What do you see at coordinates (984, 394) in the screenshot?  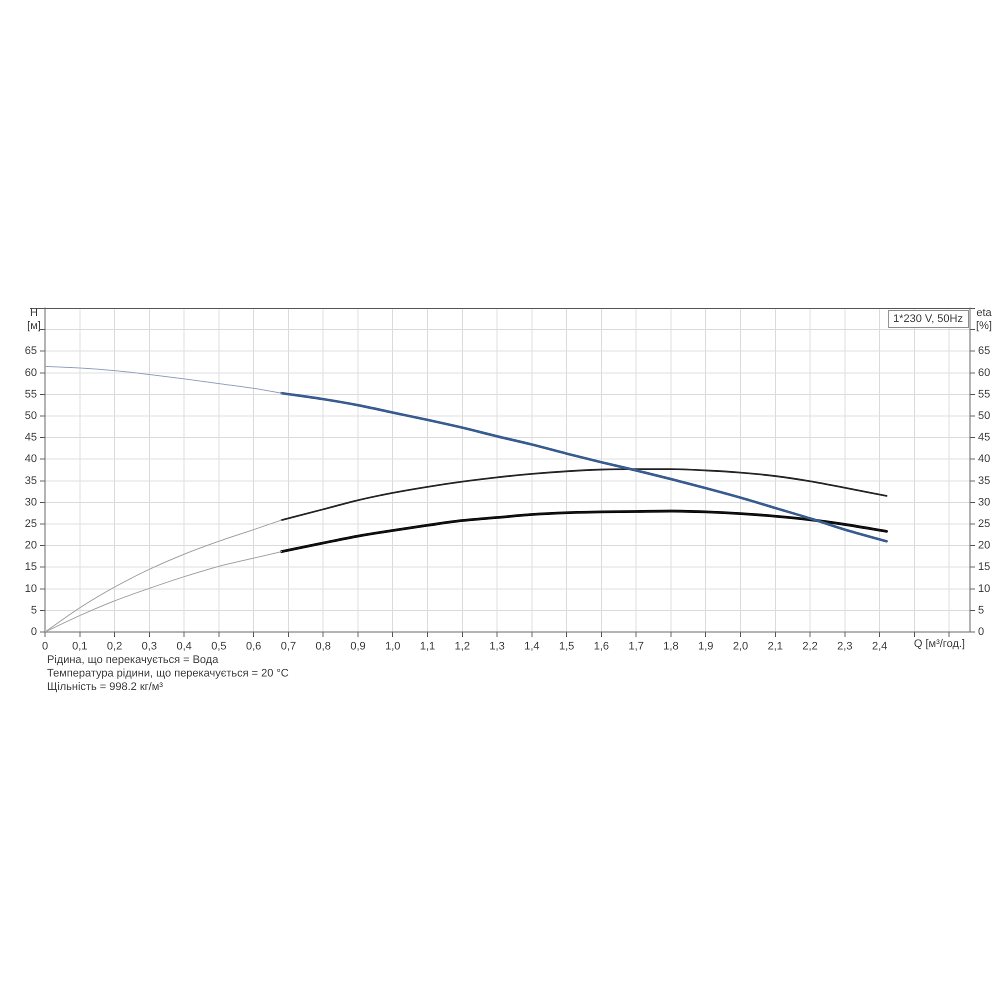 I see `y2-tick-label: 55` at bounding box center [984, 394].